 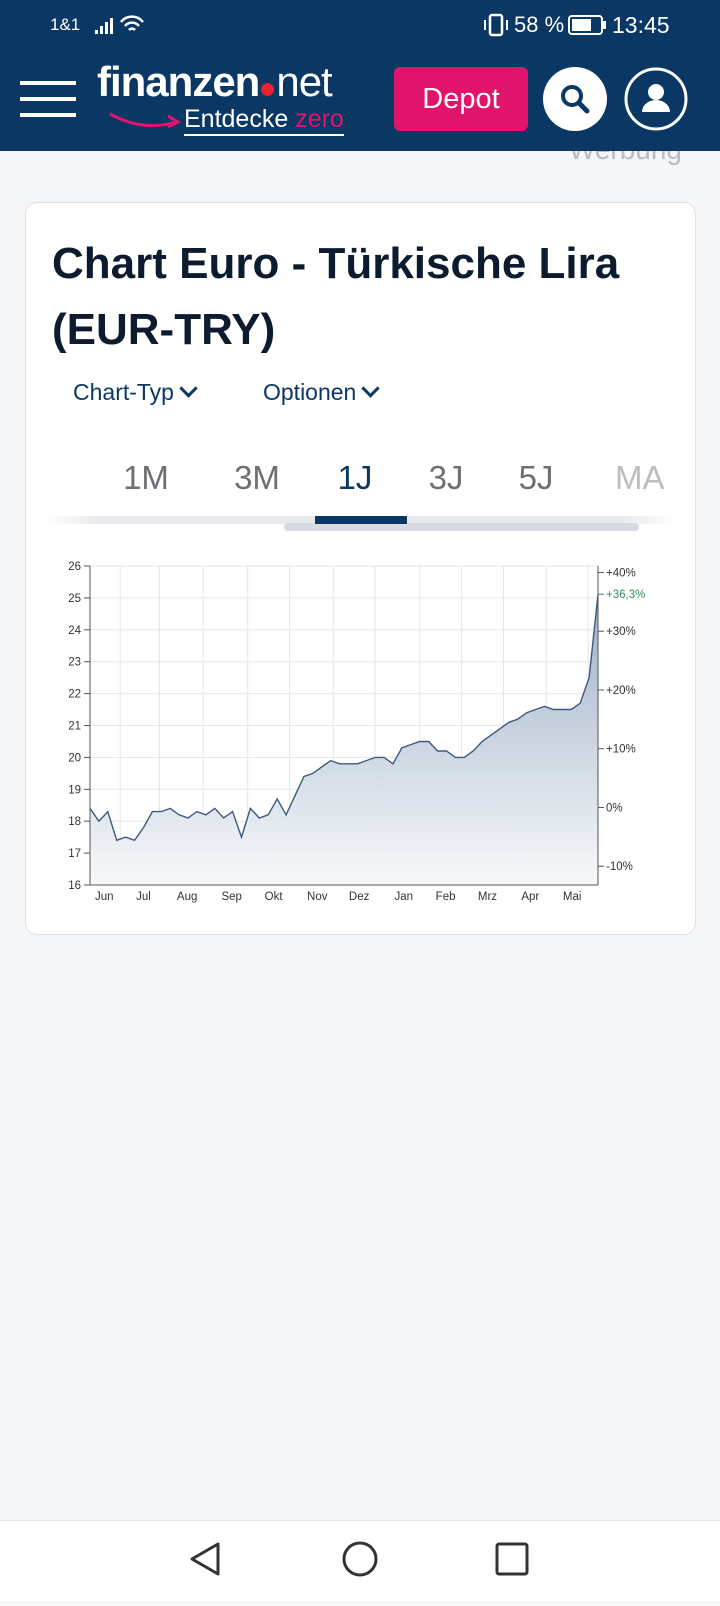 I want to click on x-tick-label: Mai, so click(x=572, y=897).